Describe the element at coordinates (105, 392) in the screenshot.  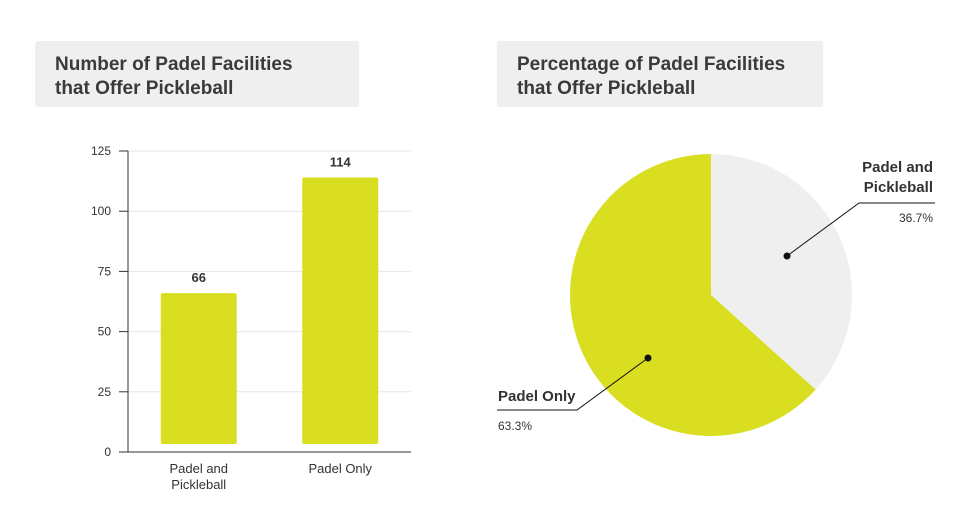
I see `y-tick-label: 25` at that location.